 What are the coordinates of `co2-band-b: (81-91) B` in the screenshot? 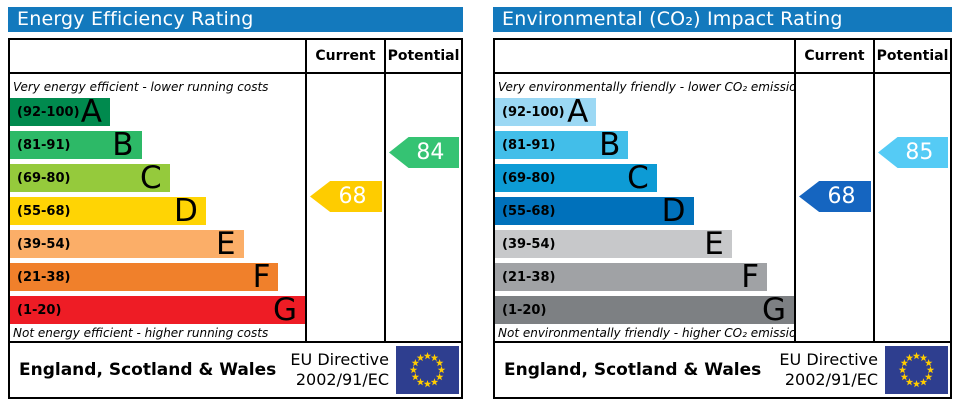 It's located at (562, 145).